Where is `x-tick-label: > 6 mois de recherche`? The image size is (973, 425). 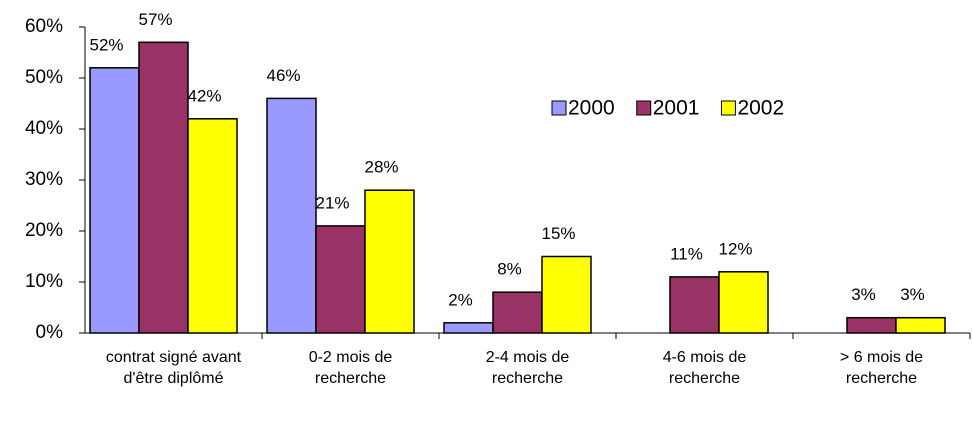
x-tick-label: > 6 mois de recherche is located at coordinates (881, 368).